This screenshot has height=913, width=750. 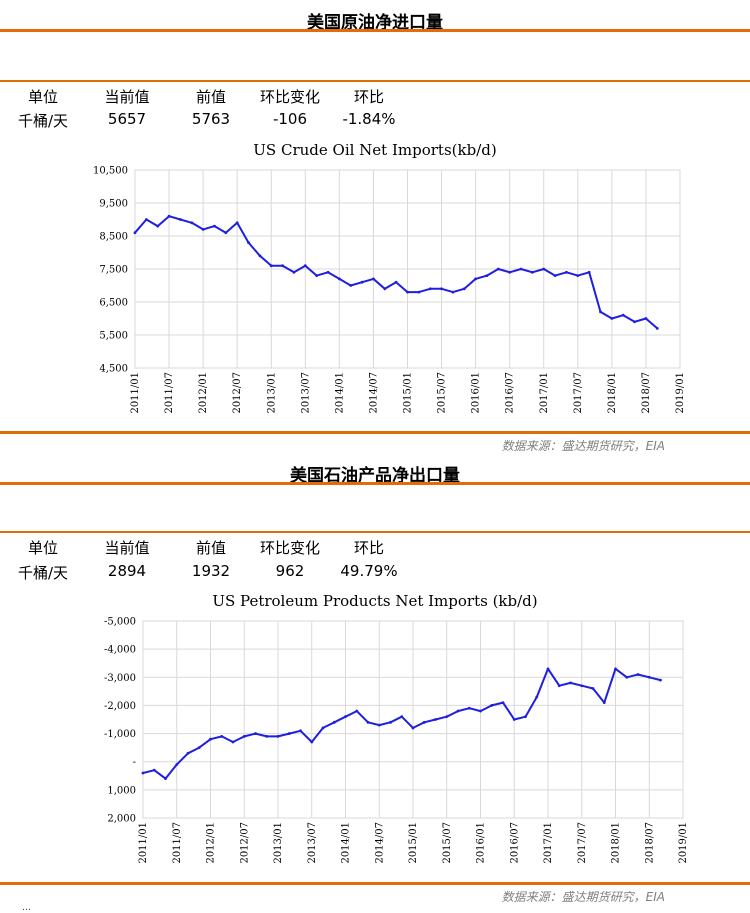 What do you see at coordinates (375, 81) in the screenshot?
I see `section-1-stats-rule` at bounding box center [375, 81].